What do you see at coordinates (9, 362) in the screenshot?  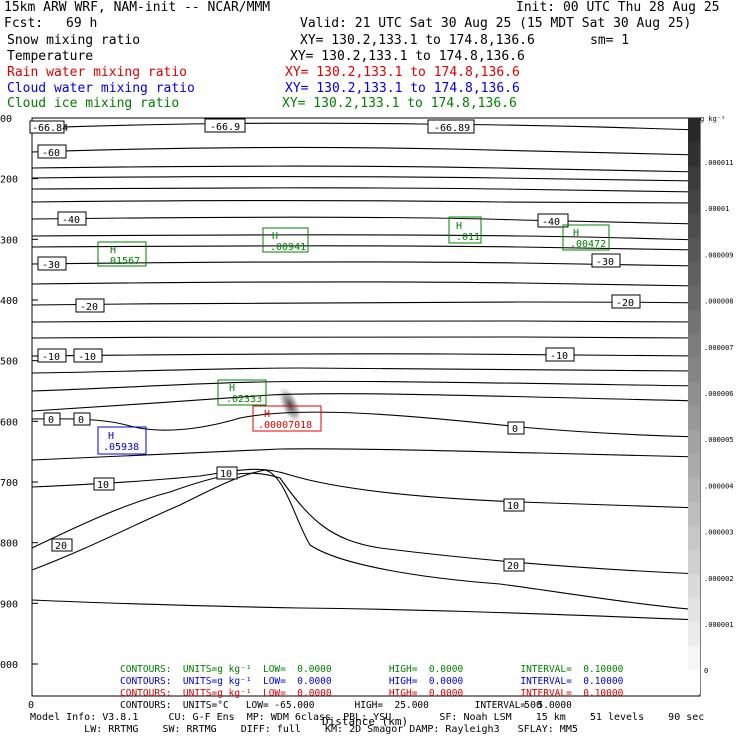 I see `y-tick-label: 500` at bounding box center [9, 362].